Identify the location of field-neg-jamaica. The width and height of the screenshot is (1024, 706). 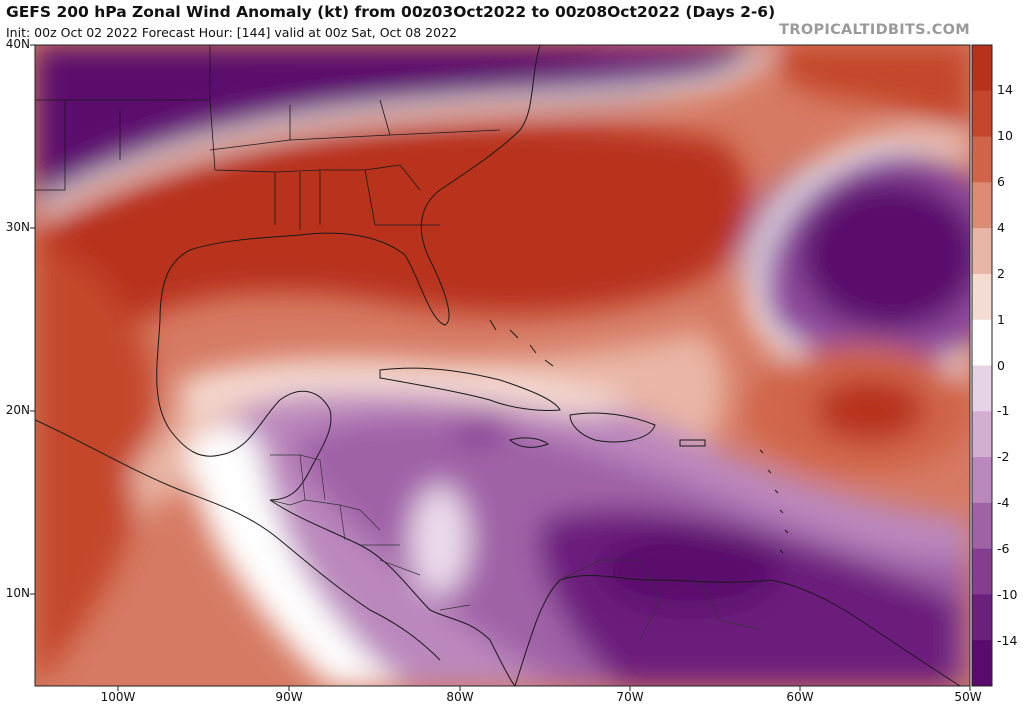
(480, 430).